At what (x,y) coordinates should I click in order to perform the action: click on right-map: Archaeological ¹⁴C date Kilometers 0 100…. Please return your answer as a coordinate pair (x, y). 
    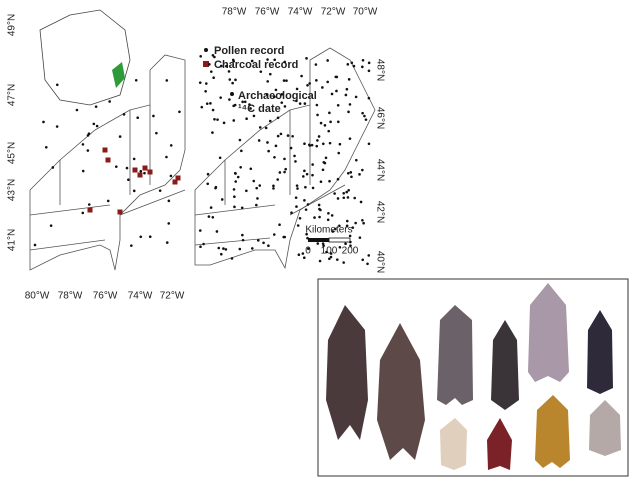
    Looking at the image, I should click on (285, 158).